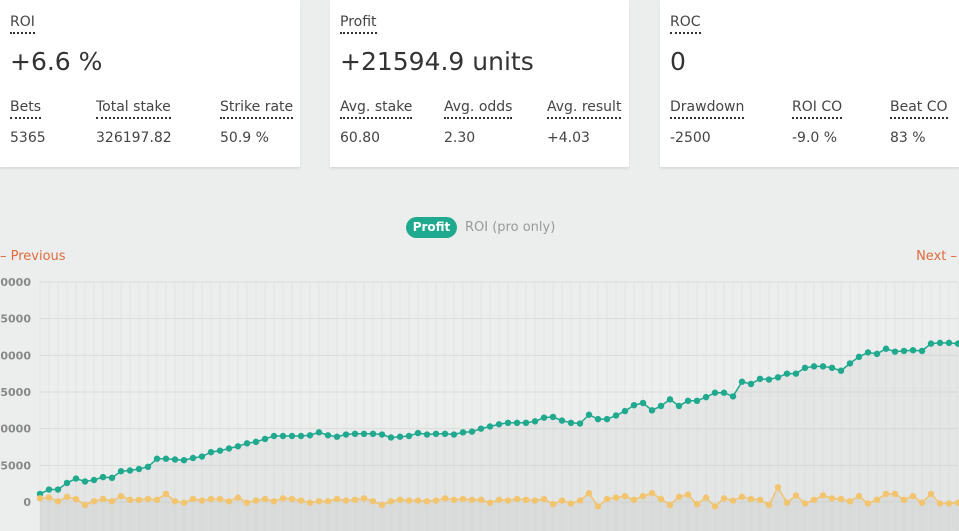 The height and width of the screenshot is (531, 959). I want to click on drawdown-label: Drawdown, so click(707, 109).